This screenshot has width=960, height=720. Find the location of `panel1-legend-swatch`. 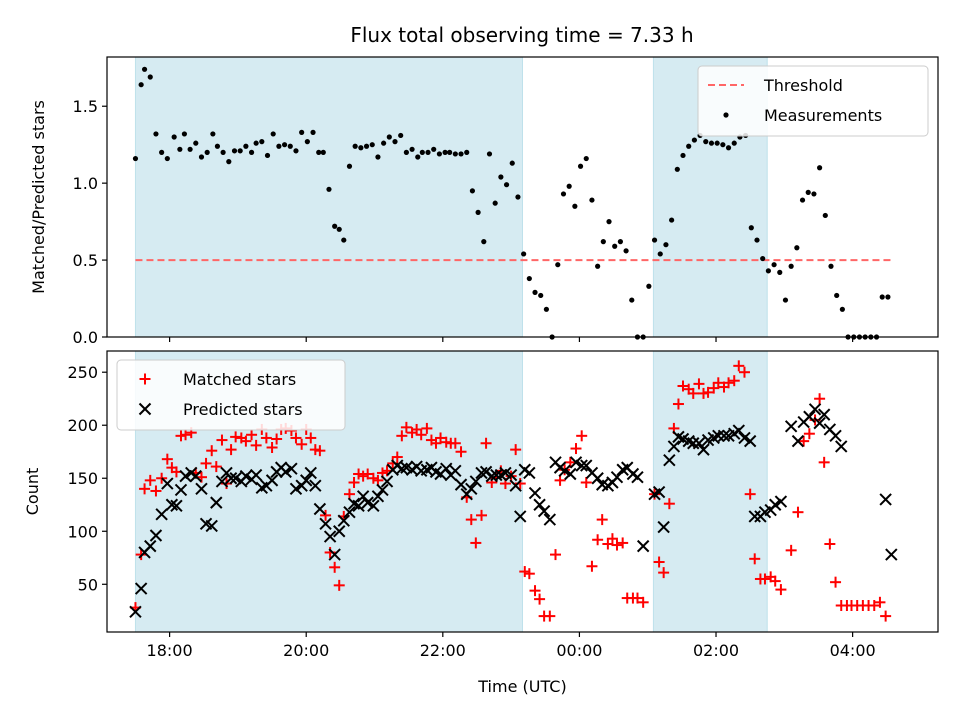

panel1-legend-swatch is located at coordinates (726, 115).